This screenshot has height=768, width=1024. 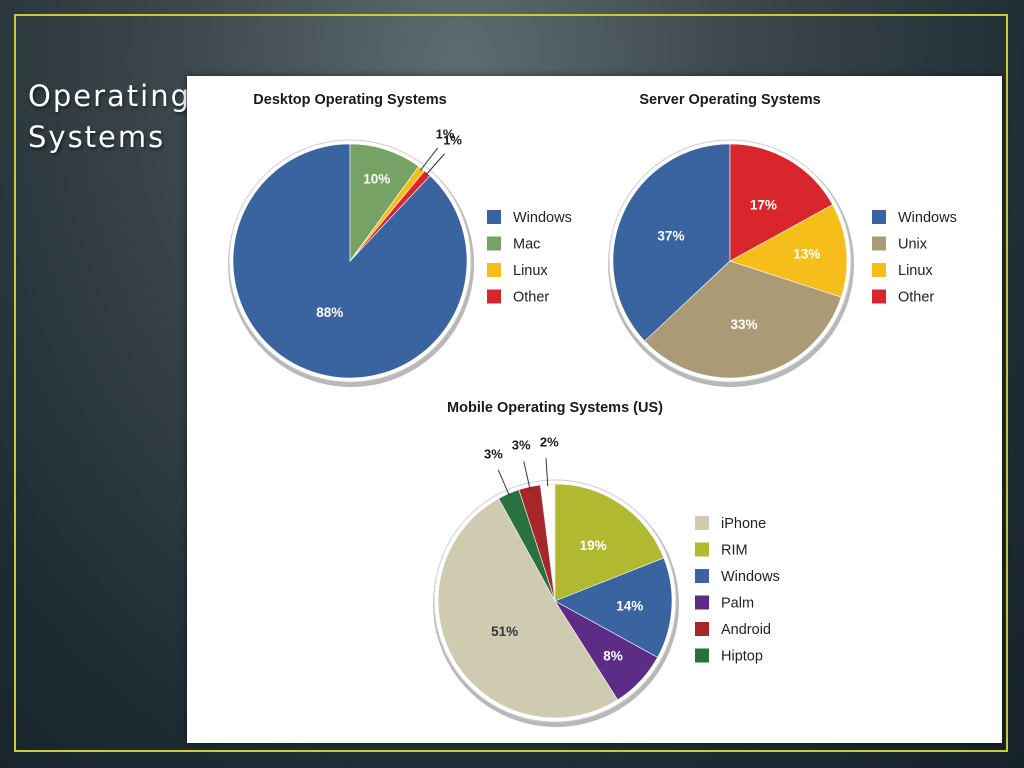 I want to click on slice-palm, so click(x=606, y=650).